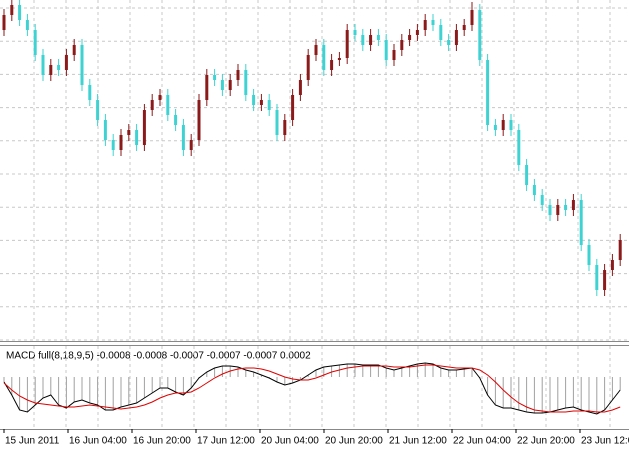 The height and width of the screenshot is (451, 629). I want to click on time-label: 15 Jun 2011, so click(32, 441).